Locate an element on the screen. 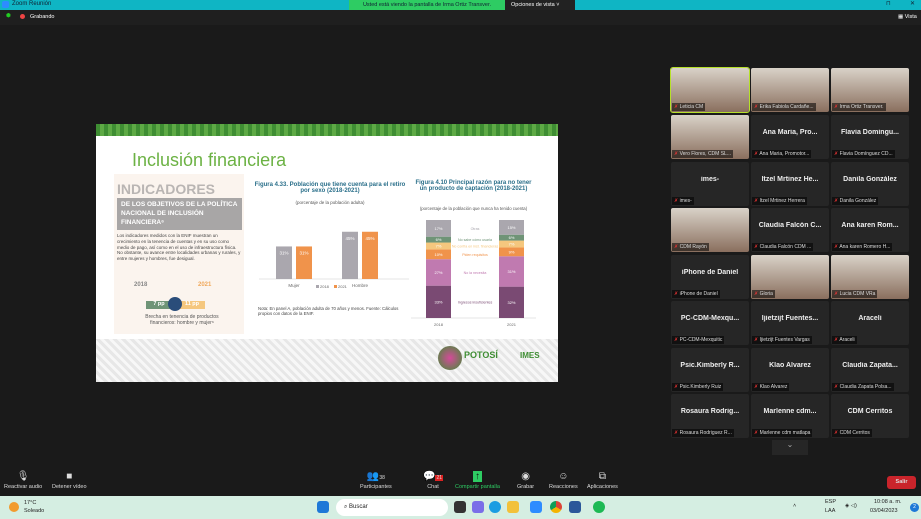 The image size is (921, 519). share-screen-button: ↑ Compartir pantalla is located at coordinates (477, 480).